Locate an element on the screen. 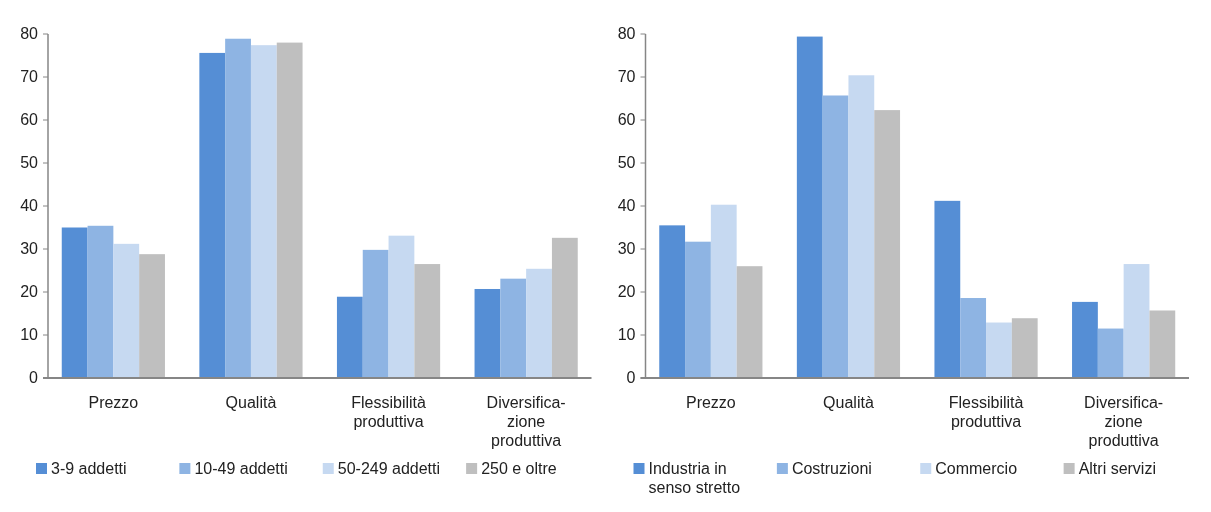 This screenshot has width=1211, height=512. legend-label: 250 e oltre is located at coordinates (519, 468).